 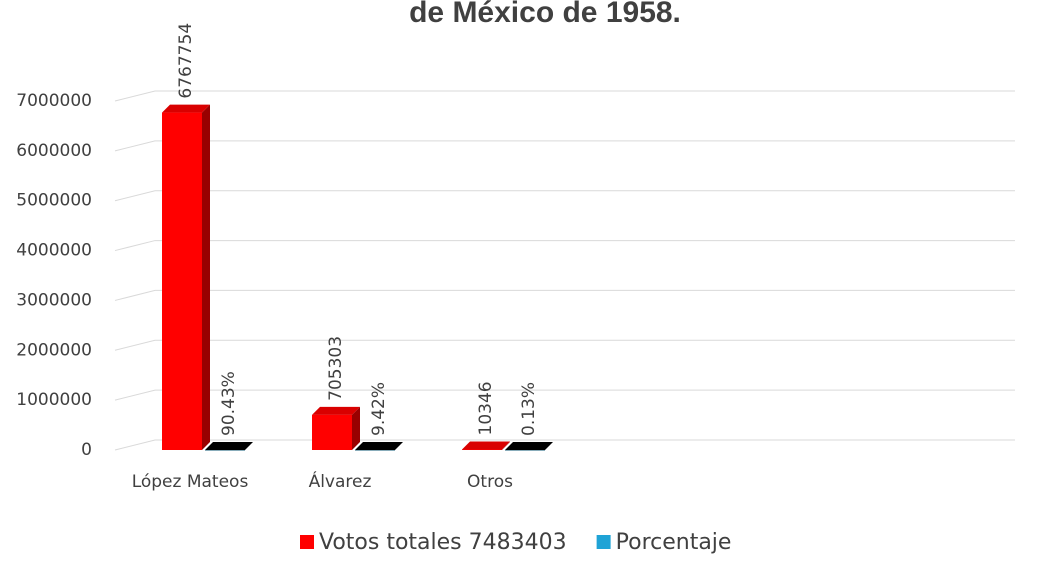 I want to click on data-label: 6767754, so click(x=186, y=61).